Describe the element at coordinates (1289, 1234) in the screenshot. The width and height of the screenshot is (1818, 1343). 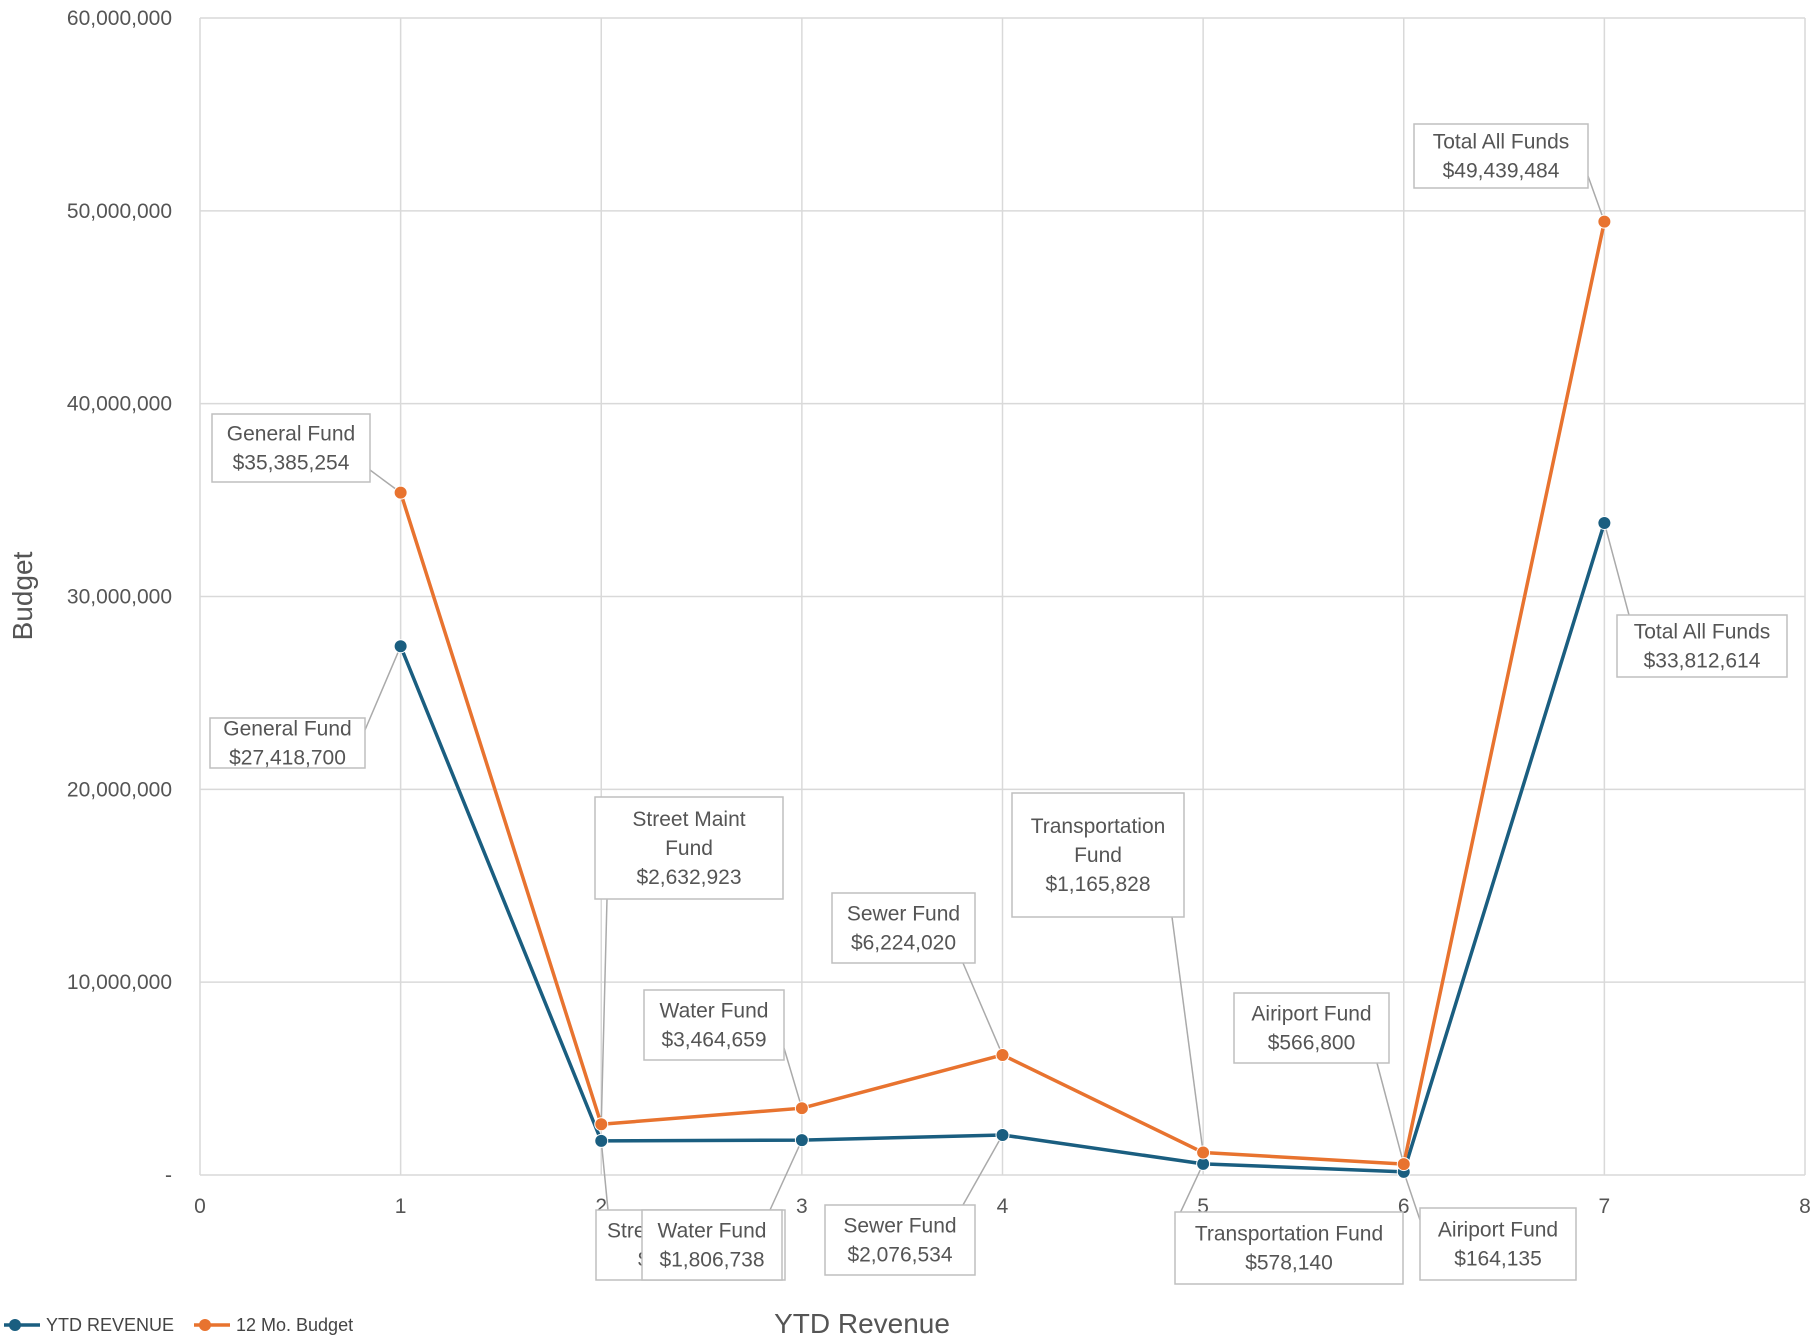
I see `data-label: Transportation Fund` at that location.